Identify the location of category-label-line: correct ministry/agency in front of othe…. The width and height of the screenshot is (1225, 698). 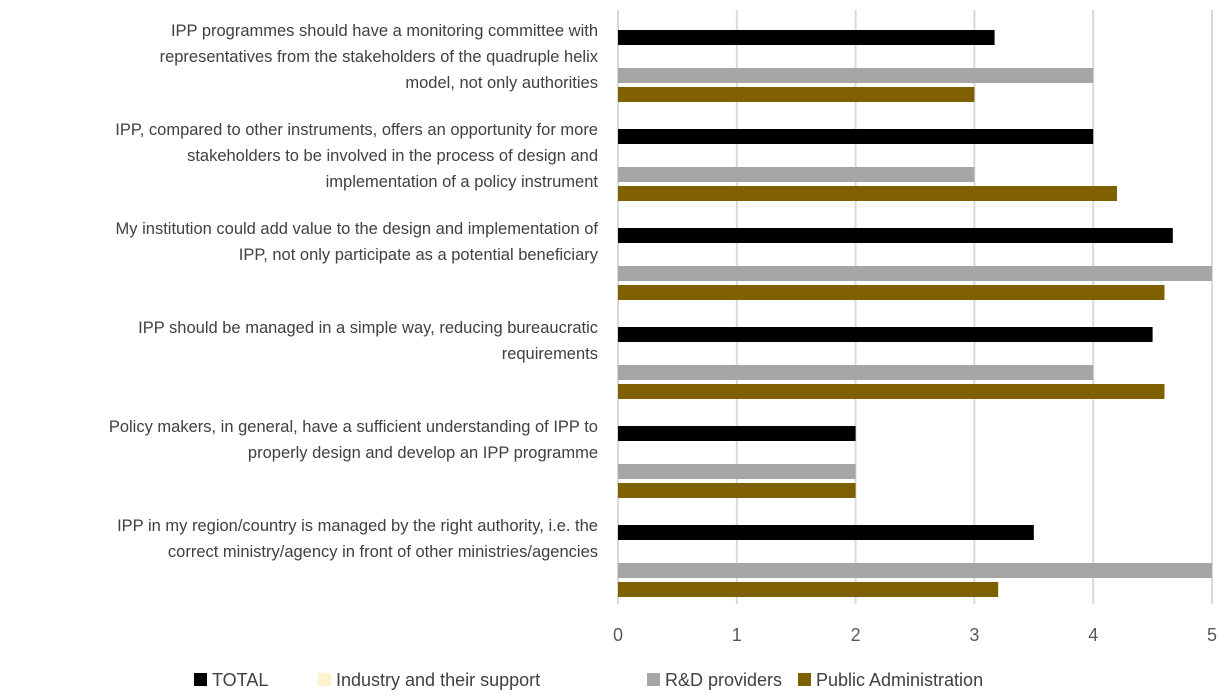
(383, 552).